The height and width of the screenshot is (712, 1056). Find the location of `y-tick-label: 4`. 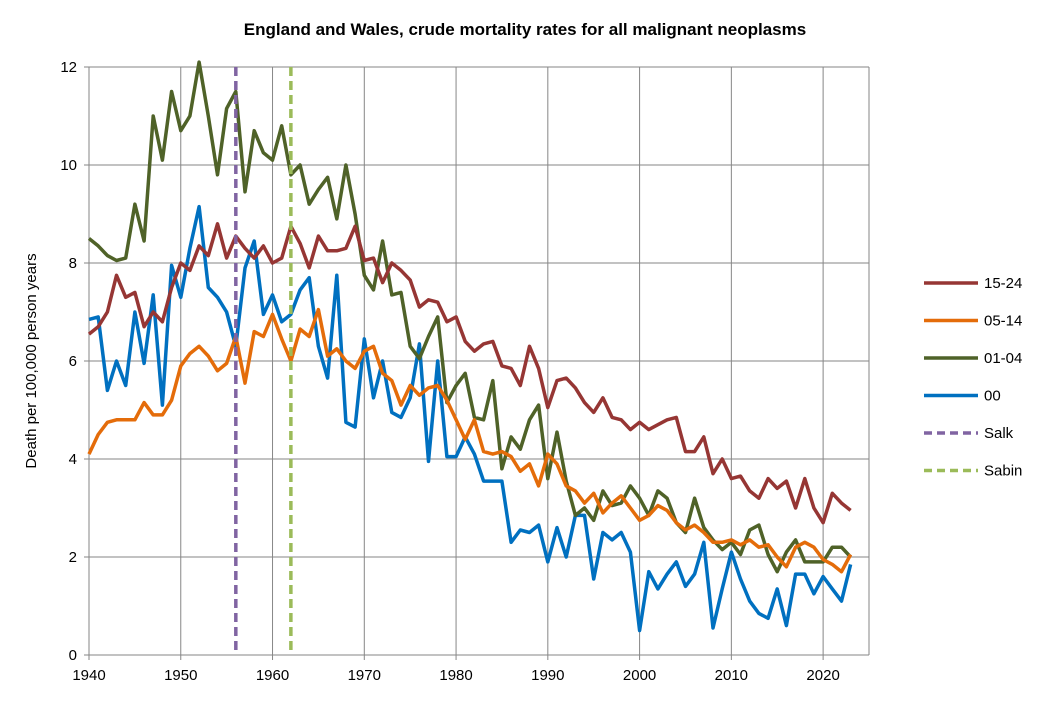

y-tick-label: 4 is located at coordinates (73, 459).